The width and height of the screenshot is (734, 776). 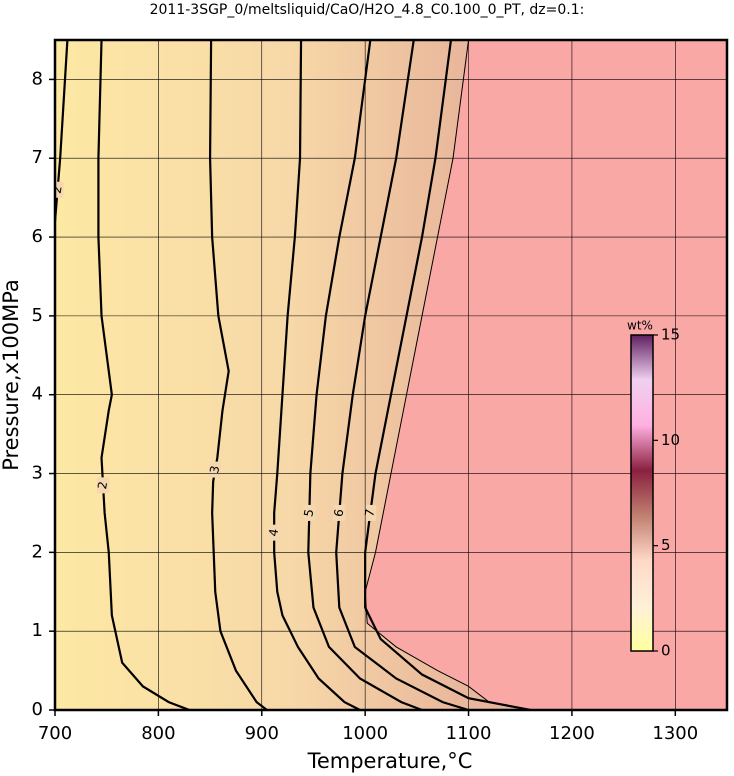 What do you see at coordinates (262, 733) in the screenshot?
I see `x-tick-label: 900` at bounding box center [262, 733].